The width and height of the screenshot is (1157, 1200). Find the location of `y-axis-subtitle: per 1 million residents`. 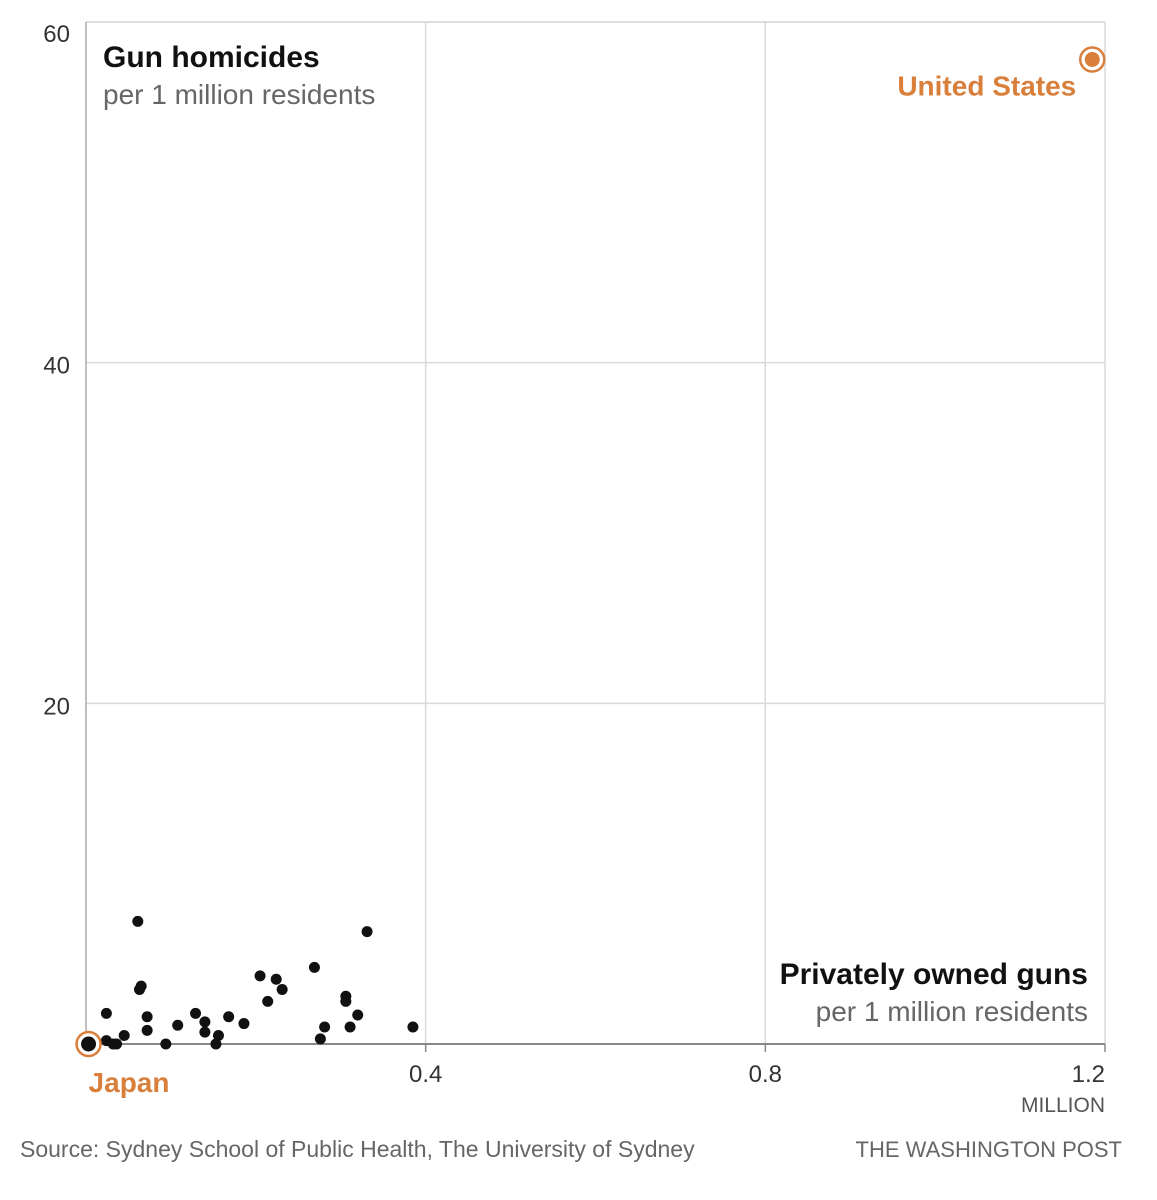

y-axis-subtitle: per 1 million residents is located at coordinates (239, 94).